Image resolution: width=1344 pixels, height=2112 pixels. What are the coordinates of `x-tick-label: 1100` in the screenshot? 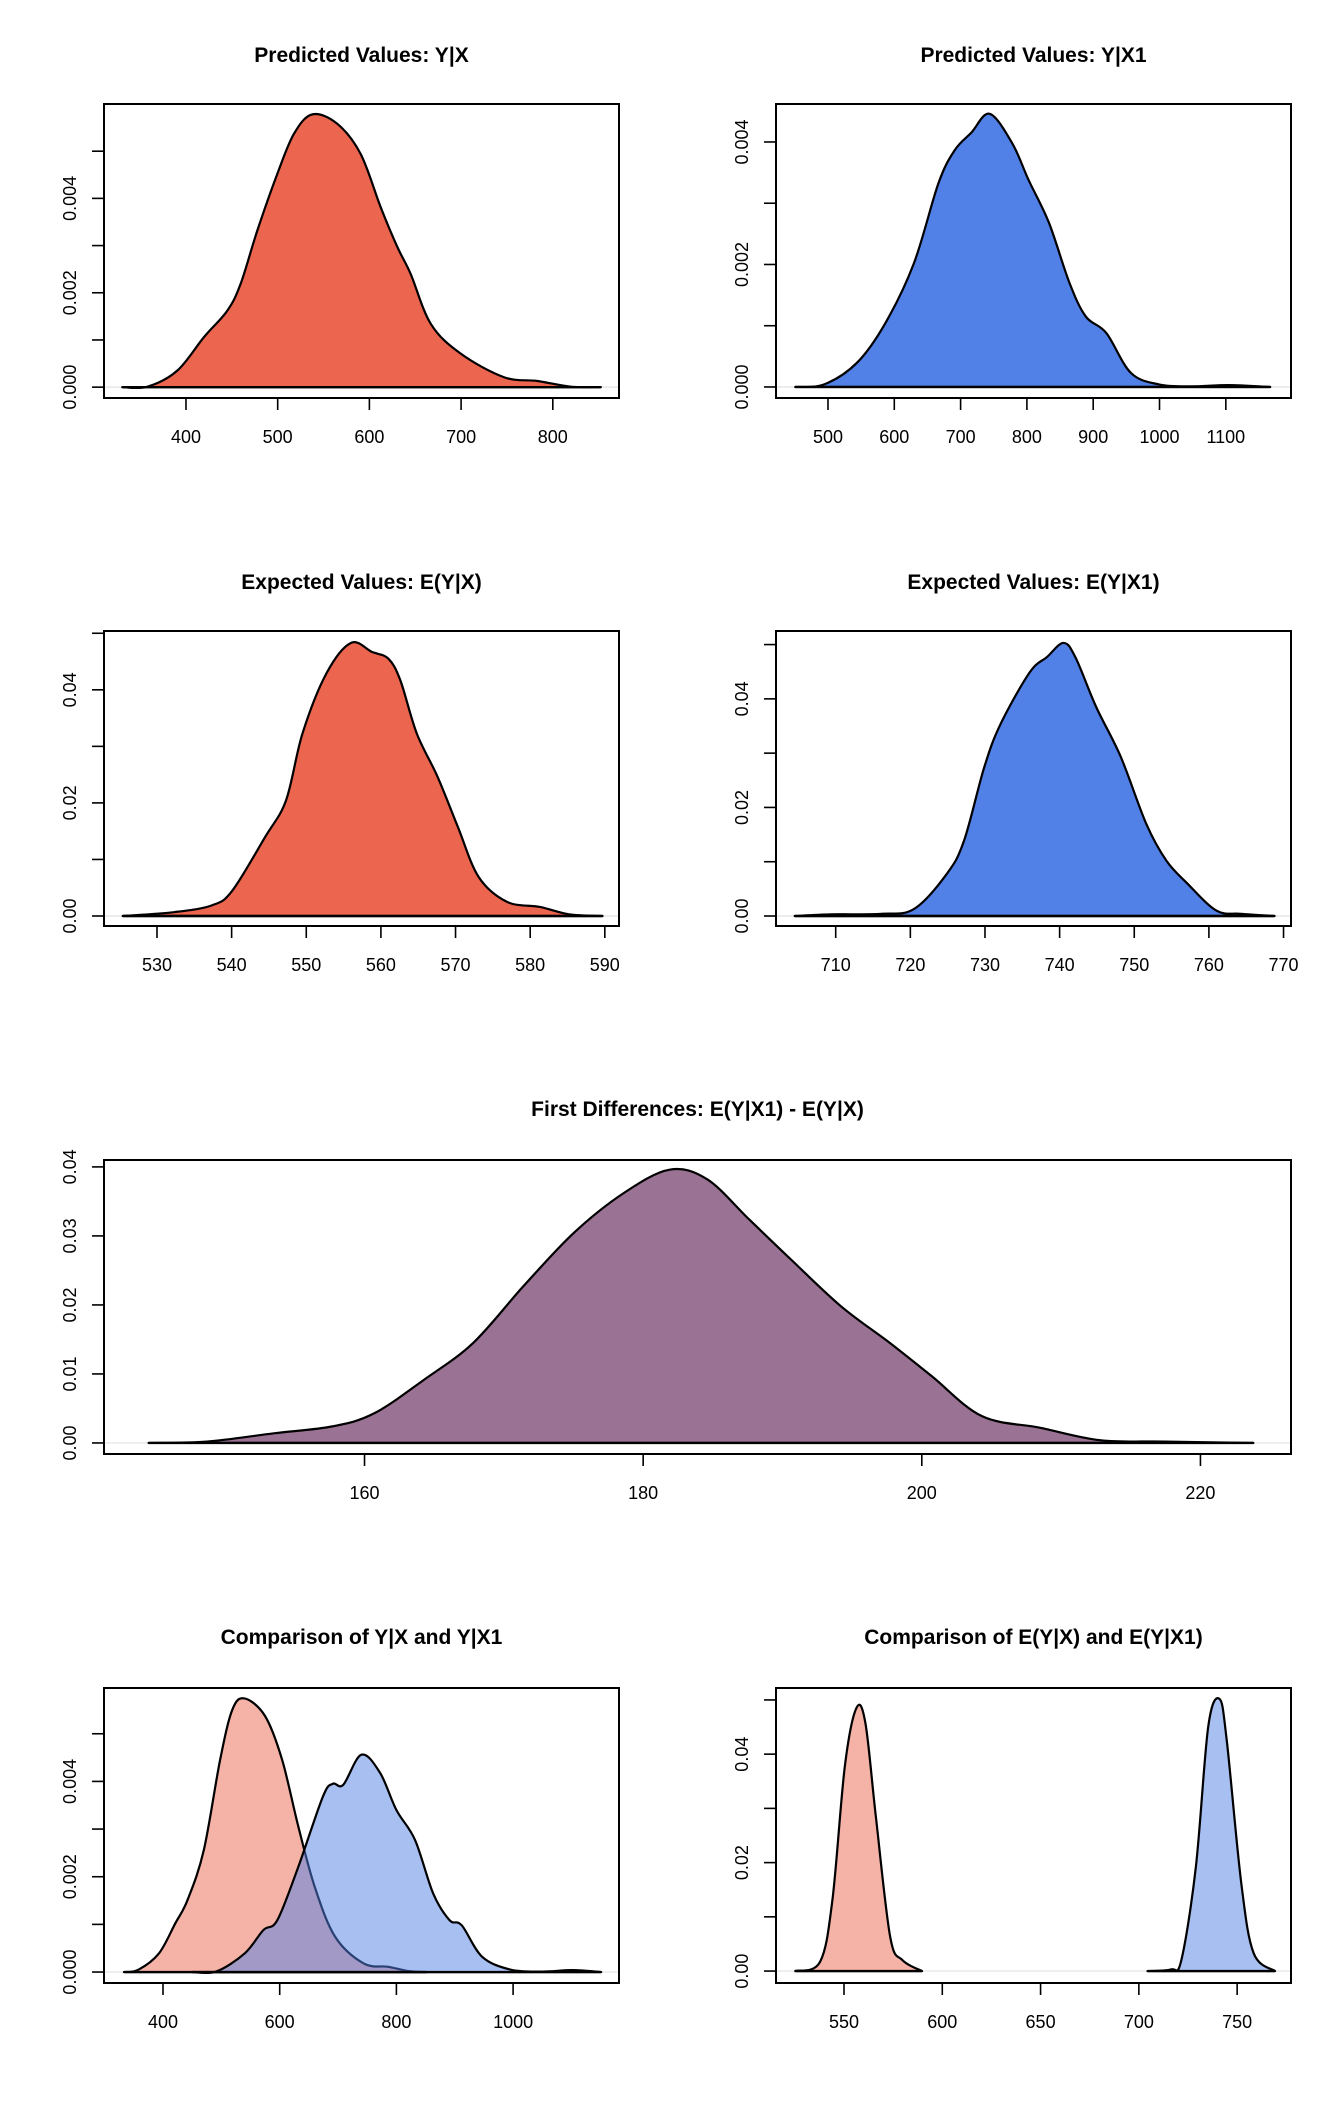 It's located at (1225, 437).